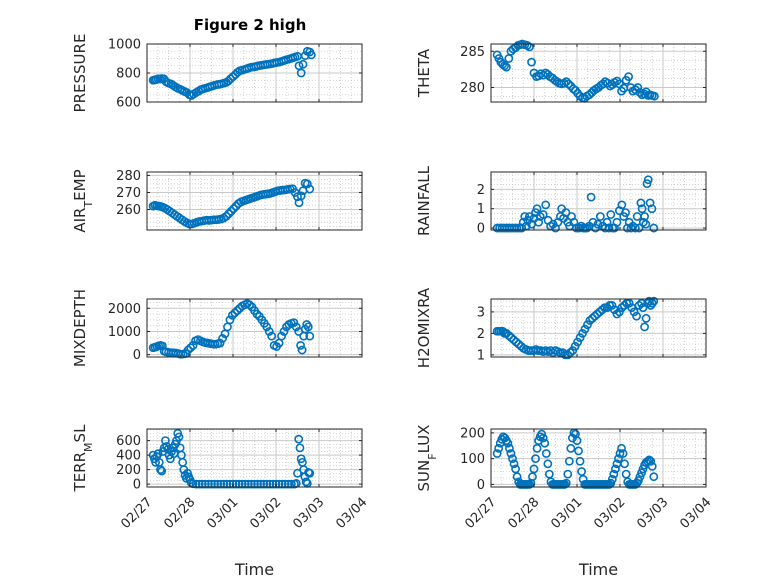 This screenshot has width=778, height=583. Describe the element at coordinates (424, 476) in the screenshot. I see `y-label-main: SUN` at that location.